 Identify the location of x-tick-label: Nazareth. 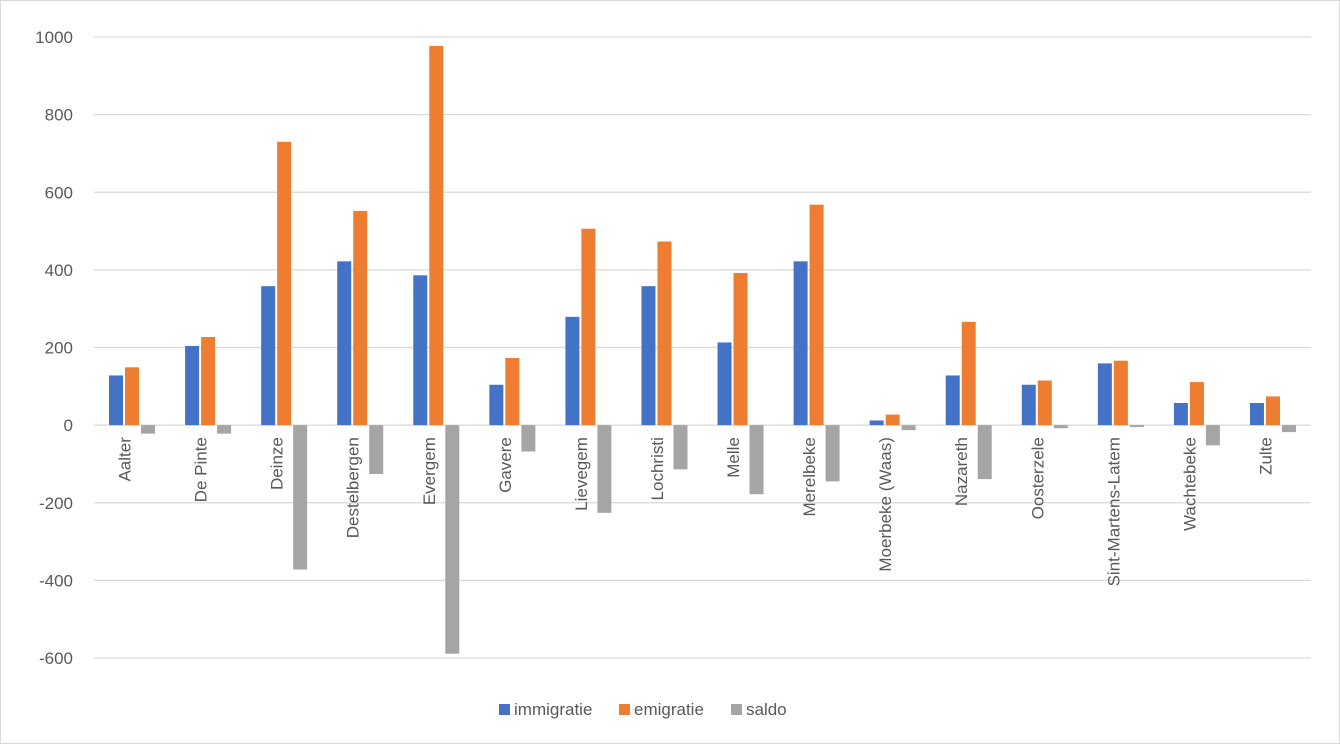
(961, 471).